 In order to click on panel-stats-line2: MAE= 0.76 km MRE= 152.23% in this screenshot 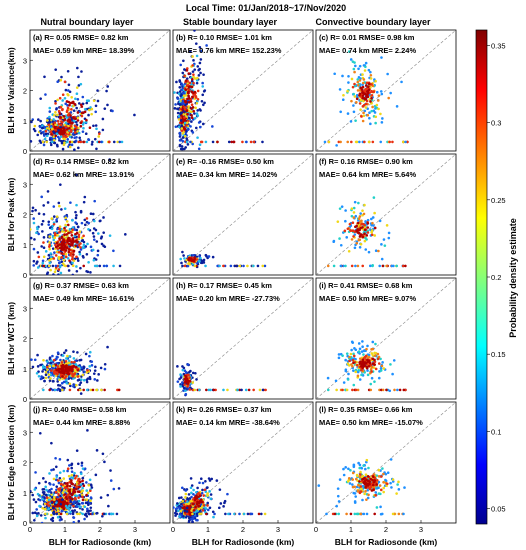, I will do `click(229, 50)`.